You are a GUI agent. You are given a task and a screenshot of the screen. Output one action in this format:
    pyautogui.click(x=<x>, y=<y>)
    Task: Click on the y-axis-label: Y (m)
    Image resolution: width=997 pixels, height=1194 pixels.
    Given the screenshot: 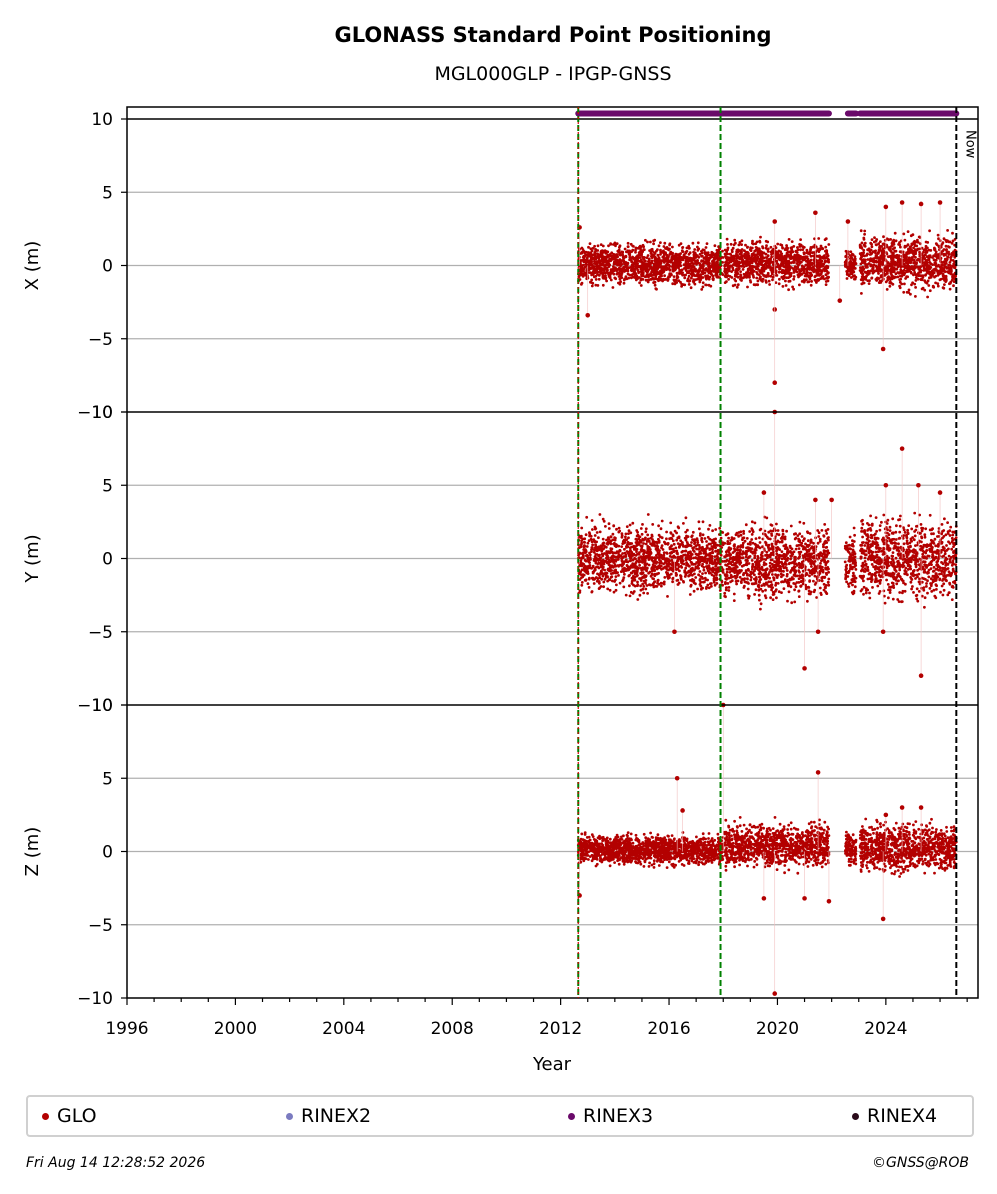 What is the action you would take?
    pyautogui.click(x=32, y=558)
    